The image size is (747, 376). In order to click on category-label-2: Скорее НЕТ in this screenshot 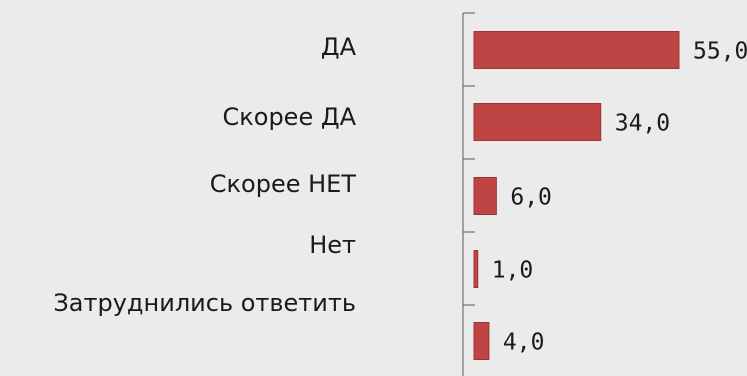, I will do `click(283, 184)`.